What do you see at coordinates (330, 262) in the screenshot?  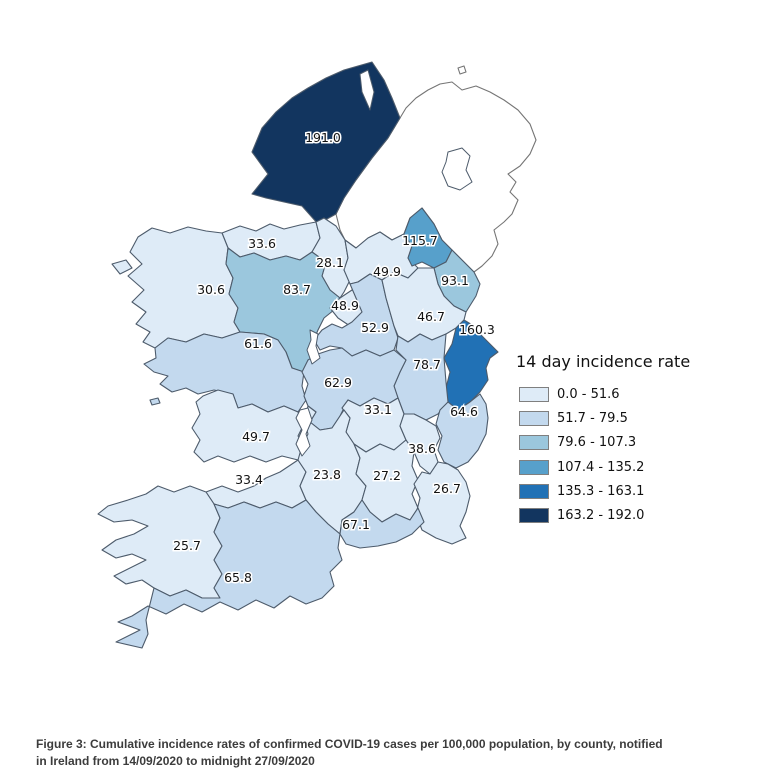 I see `county-value-leitrim: 28.1` at bounding box center [330, 262].